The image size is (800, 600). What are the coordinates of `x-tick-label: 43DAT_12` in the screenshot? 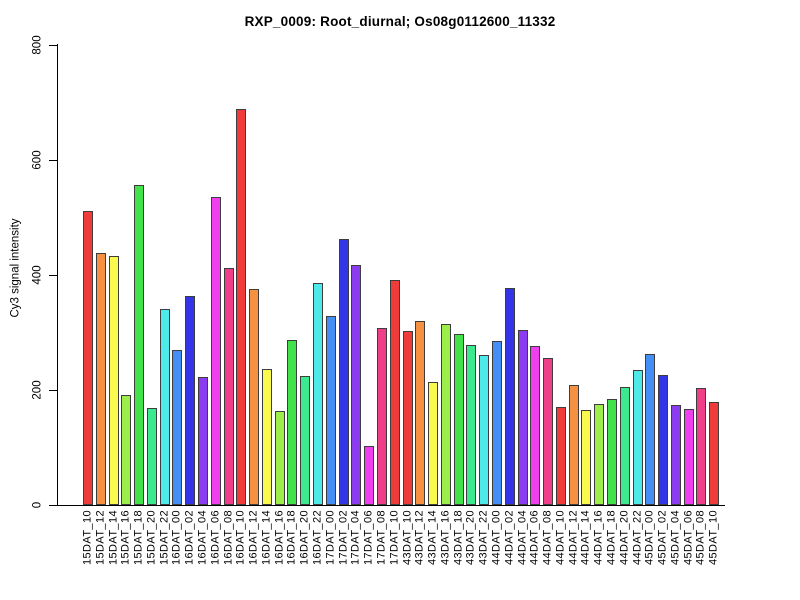 It's located at (419, 537).